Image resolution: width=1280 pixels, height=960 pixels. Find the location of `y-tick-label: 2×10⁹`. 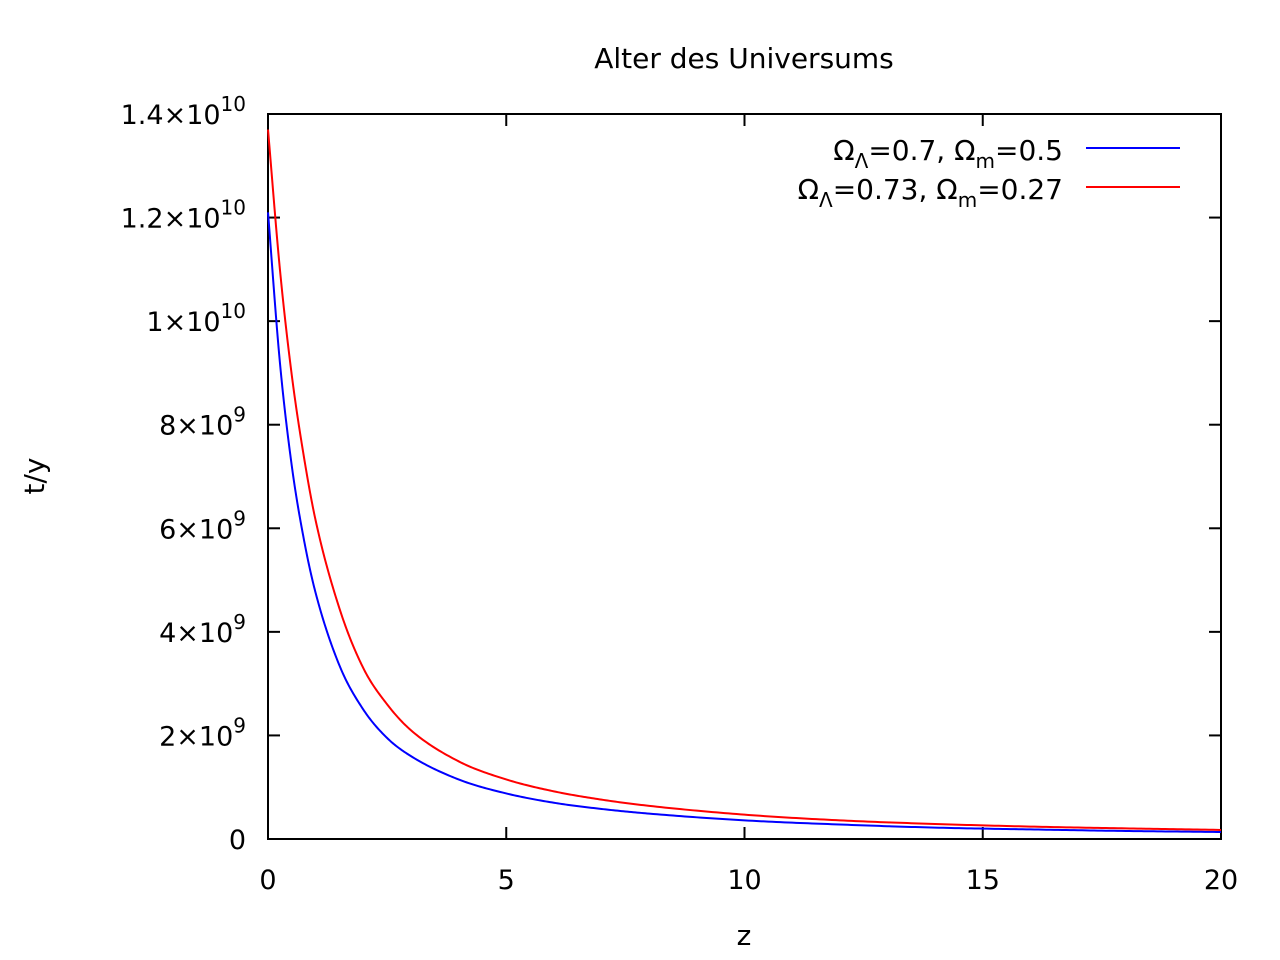

y-tick-label: 2×10⁹ is located at coordinates (202, 732).